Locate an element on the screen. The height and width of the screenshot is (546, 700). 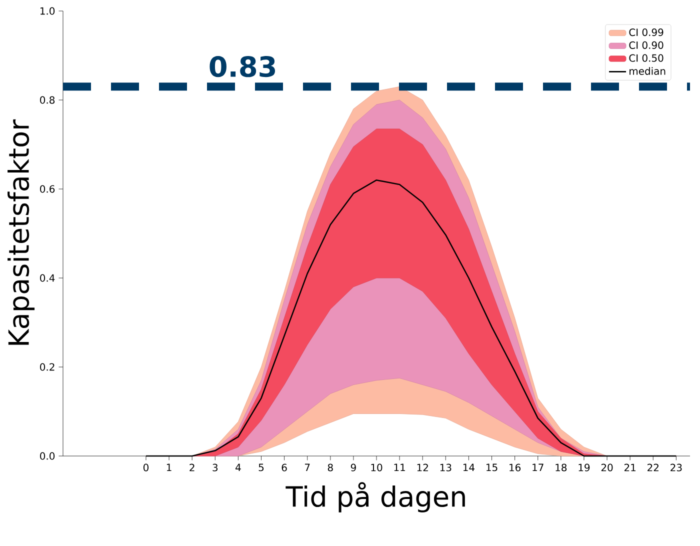
legend-label: CI 0.90 is located at coordinates (646, 45).